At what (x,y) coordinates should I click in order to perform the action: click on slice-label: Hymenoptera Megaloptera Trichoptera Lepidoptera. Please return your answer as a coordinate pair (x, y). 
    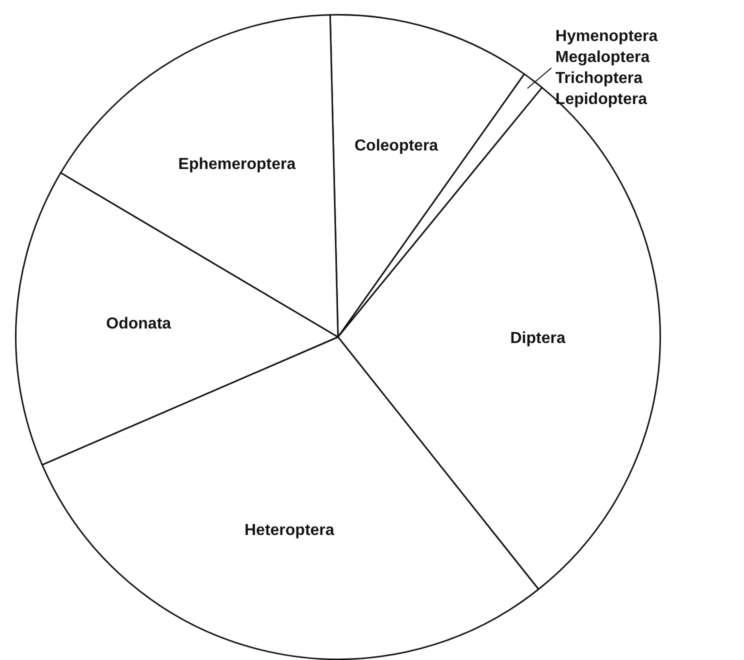
    Looking at the image, I should click on (606, 68).